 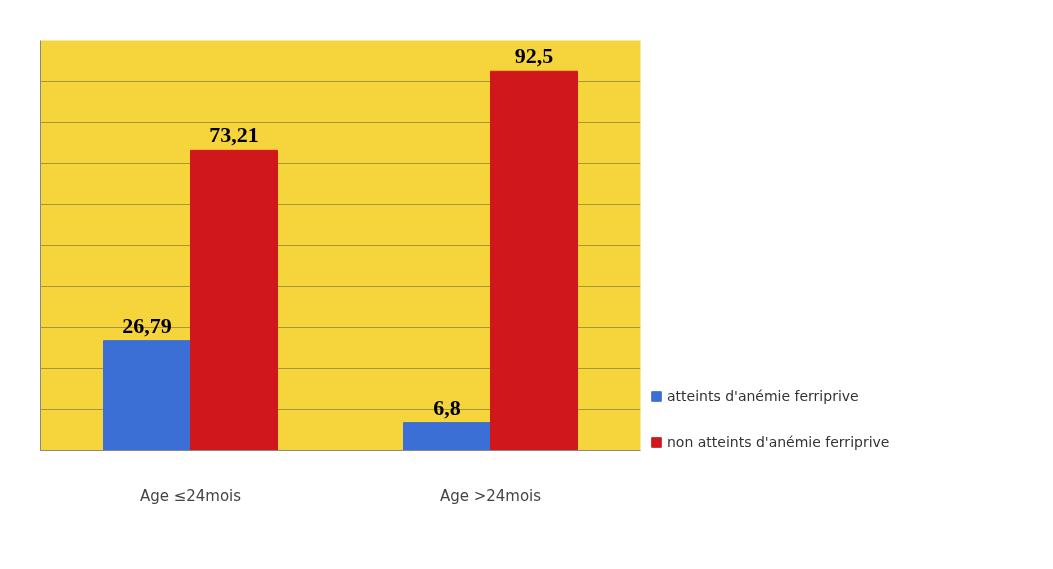 What do you see at coordinates (763, 396) in the screenshot?
I see `legend-label: atteints d'anémie ferriprive` at bounding box center [763, 396].